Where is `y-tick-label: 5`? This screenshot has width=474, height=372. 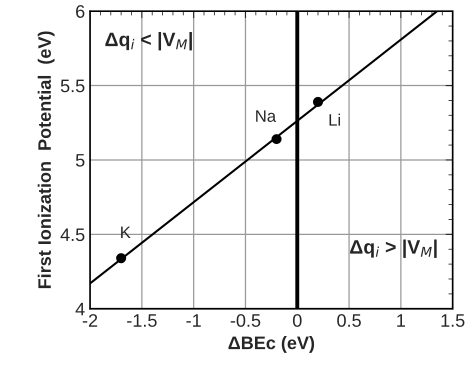
y-tick-label: 5 is located at coordinates (80, 160).